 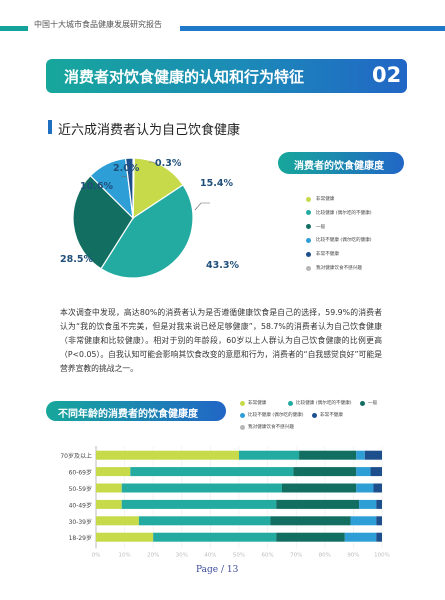 What do you see at coordinates (339, 166) in the screenshot?
I see `legend-title: 消费者的饮食健康度` at bounding box center [339, 166].